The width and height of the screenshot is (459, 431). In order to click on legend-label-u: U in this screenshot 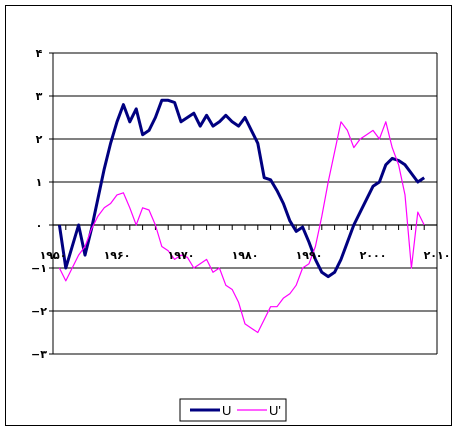, I will do `click(226, 410)`.